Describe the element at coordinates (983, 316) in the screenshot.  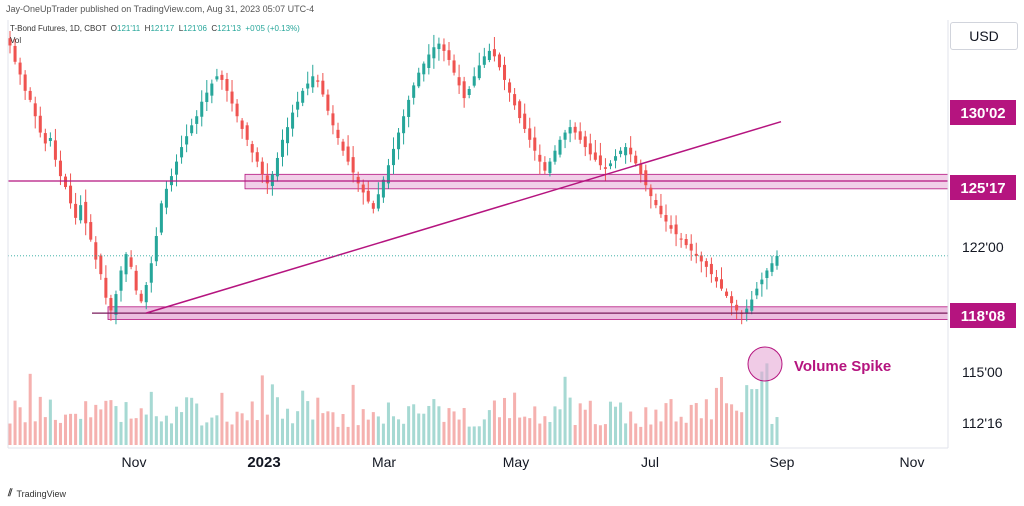
I see `price-label-text: 118'08` at that location.